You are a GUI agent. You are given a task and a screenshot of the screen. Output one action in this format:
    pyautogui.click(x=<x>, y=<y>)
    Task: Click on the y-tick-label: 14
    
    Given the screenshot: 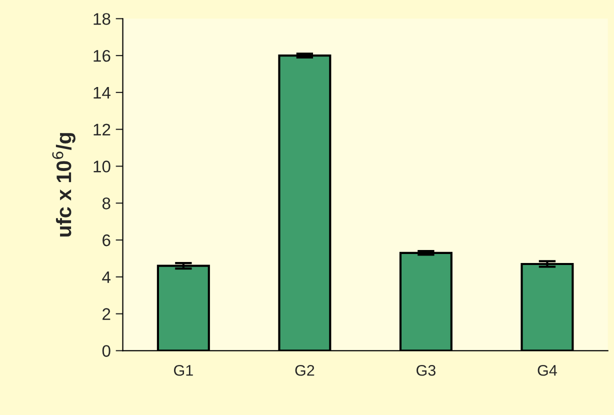 What is the action you would take?
    pyautogui.click(x=102, y=92)
    